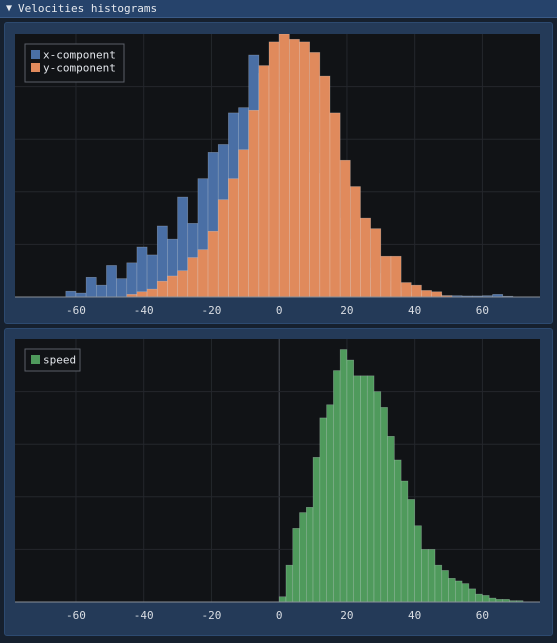 Image resolution: width=557 pixels, height=643 pixels. Describe the element at coordinates (35, 359) in the screenshot. I see `legend-swatch-speed` at that location.